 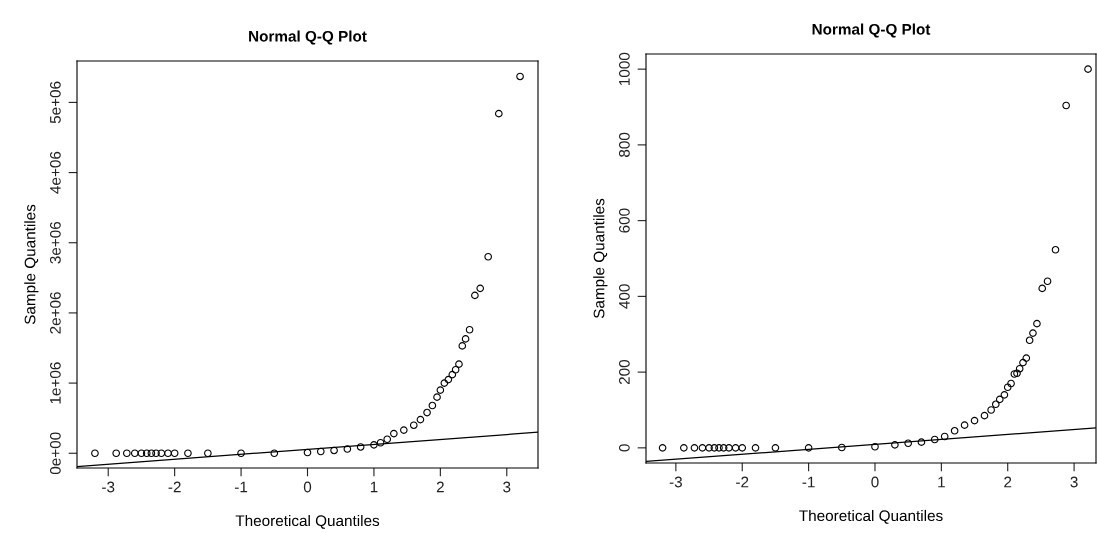 I want to click on y-tick-label: 5e+06, so click(x=55, y=102).